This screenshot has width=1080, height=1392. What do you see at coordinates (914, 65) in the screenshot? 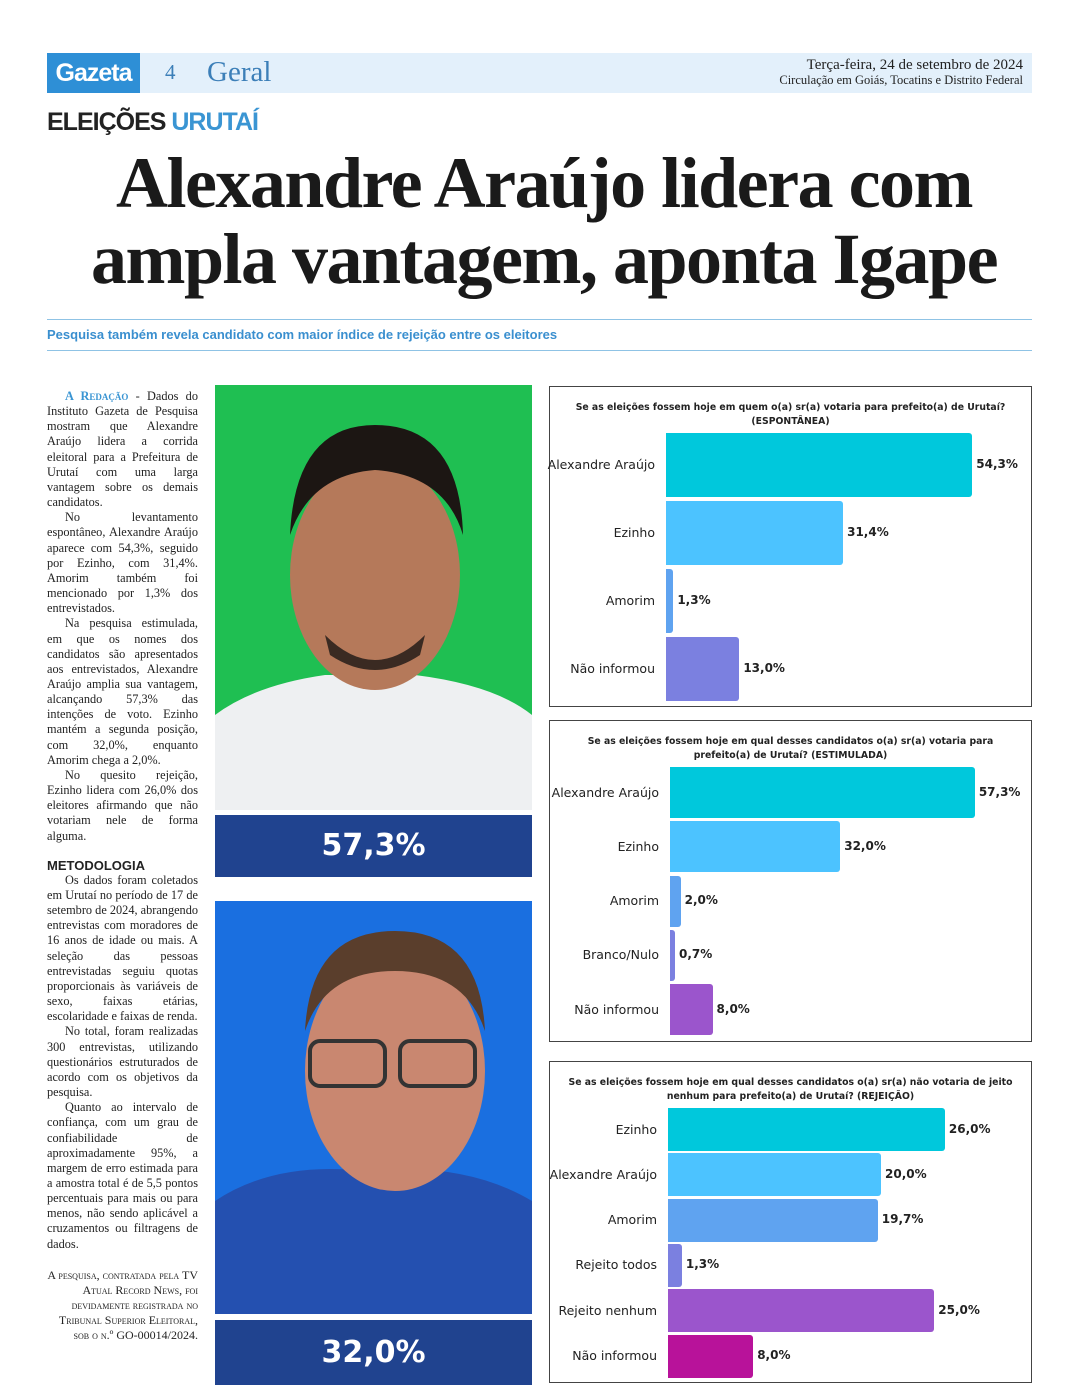
I see `edition-date: Terça-feira, 24 de setembro de 2024` at bounding box center [914, 65].